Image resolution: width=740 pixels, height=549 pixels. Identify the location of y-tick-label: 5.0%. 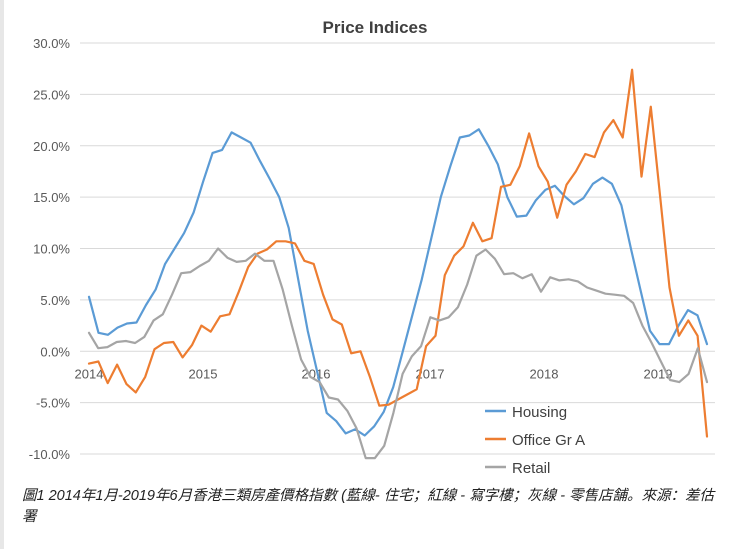
(55, 300).